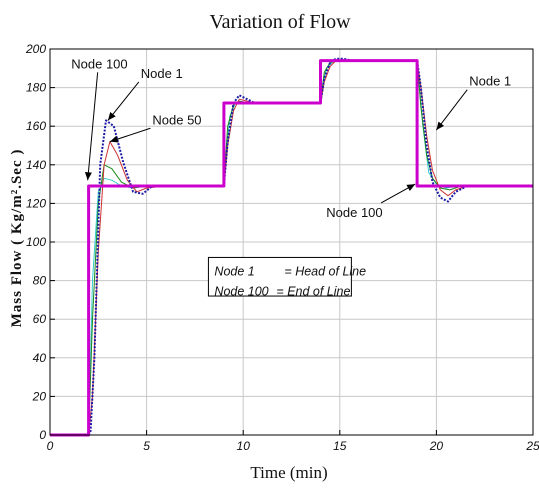 Image resolution: width=539 pixels, height=488 pixels. Describe the element at coordinates (42, 435) in the screenshot. I see `y-tick-label-0: 0` at that location.